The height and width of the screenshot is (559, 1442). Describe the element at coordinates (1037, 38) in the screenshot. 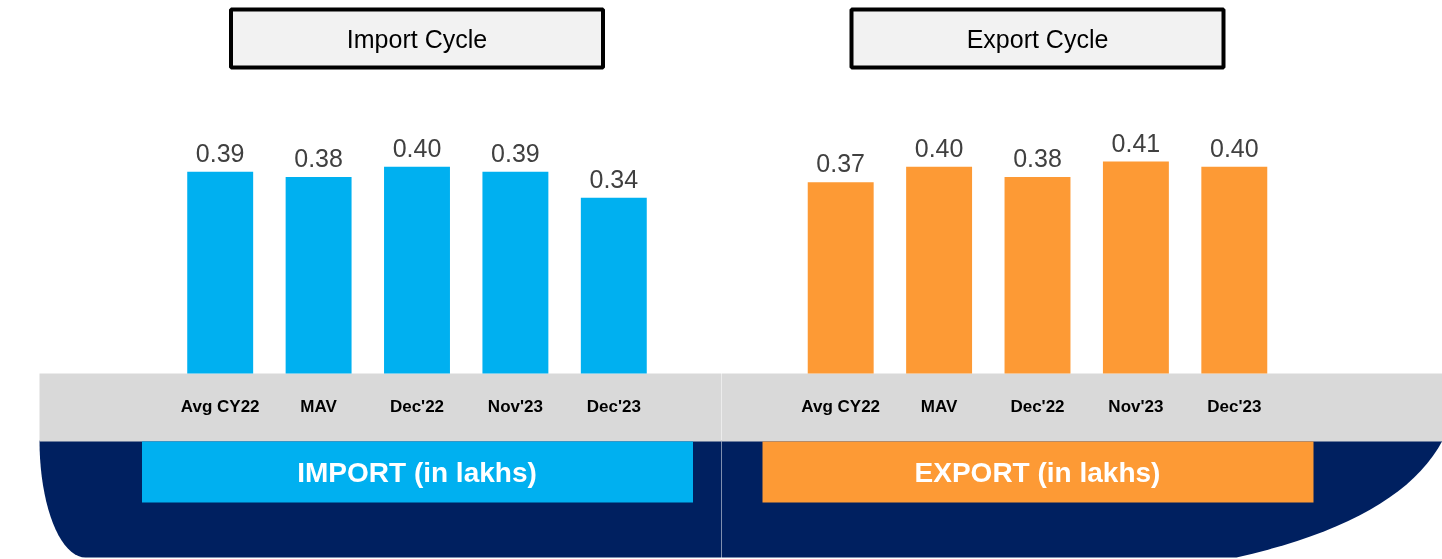

I see `chart-title: Export Cycle` at that location.